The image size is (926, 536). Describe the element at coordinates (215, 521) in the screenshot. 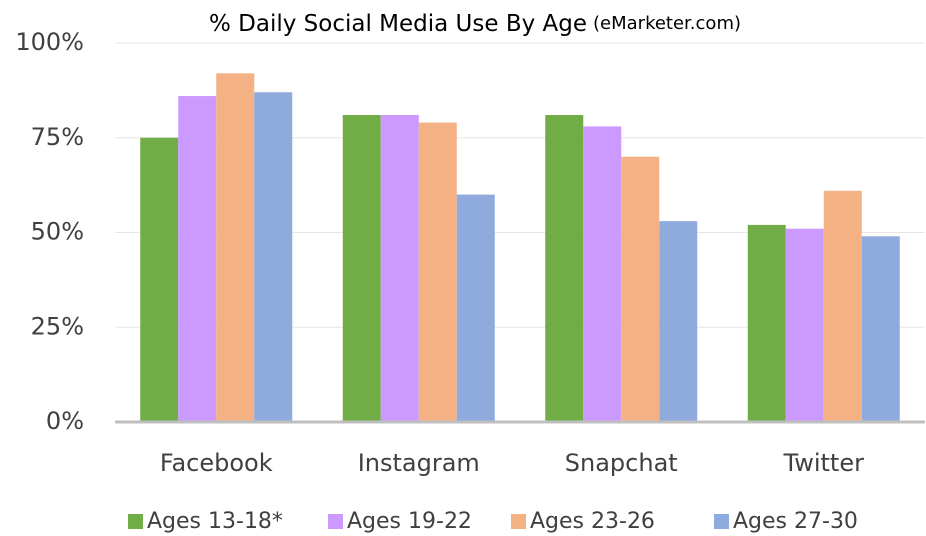

I see `legend-label: Ages 13-18*` at that location.